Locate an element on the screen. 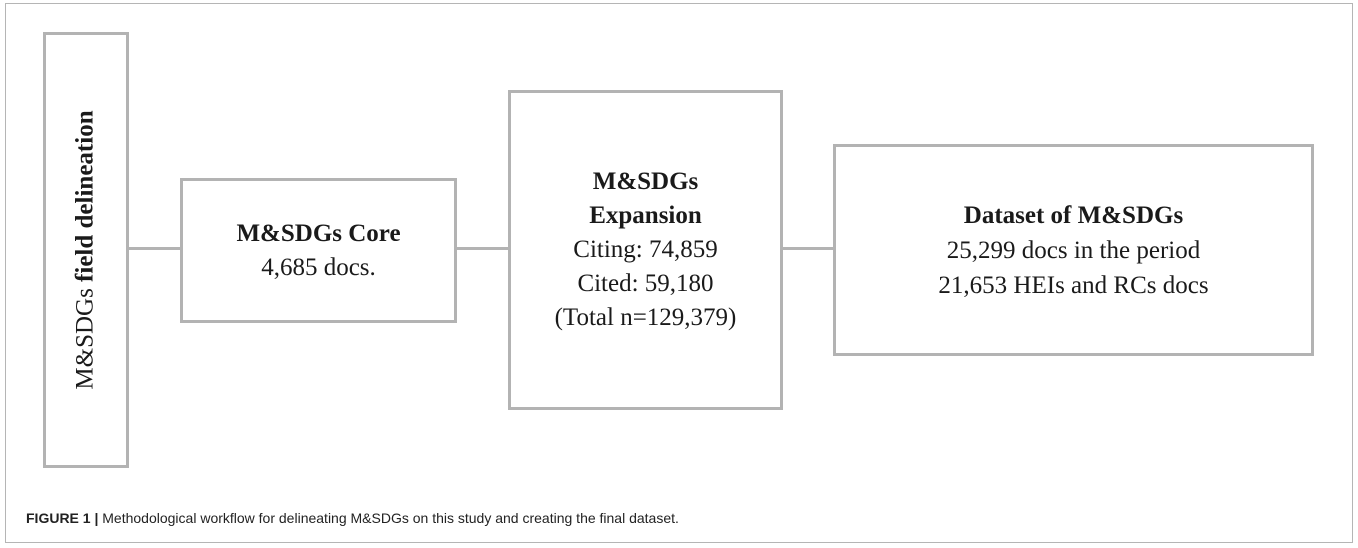 The image size is (1358, 548). expansion-box-citing: Citing: 74,859 is located at coordinates (645, 249).